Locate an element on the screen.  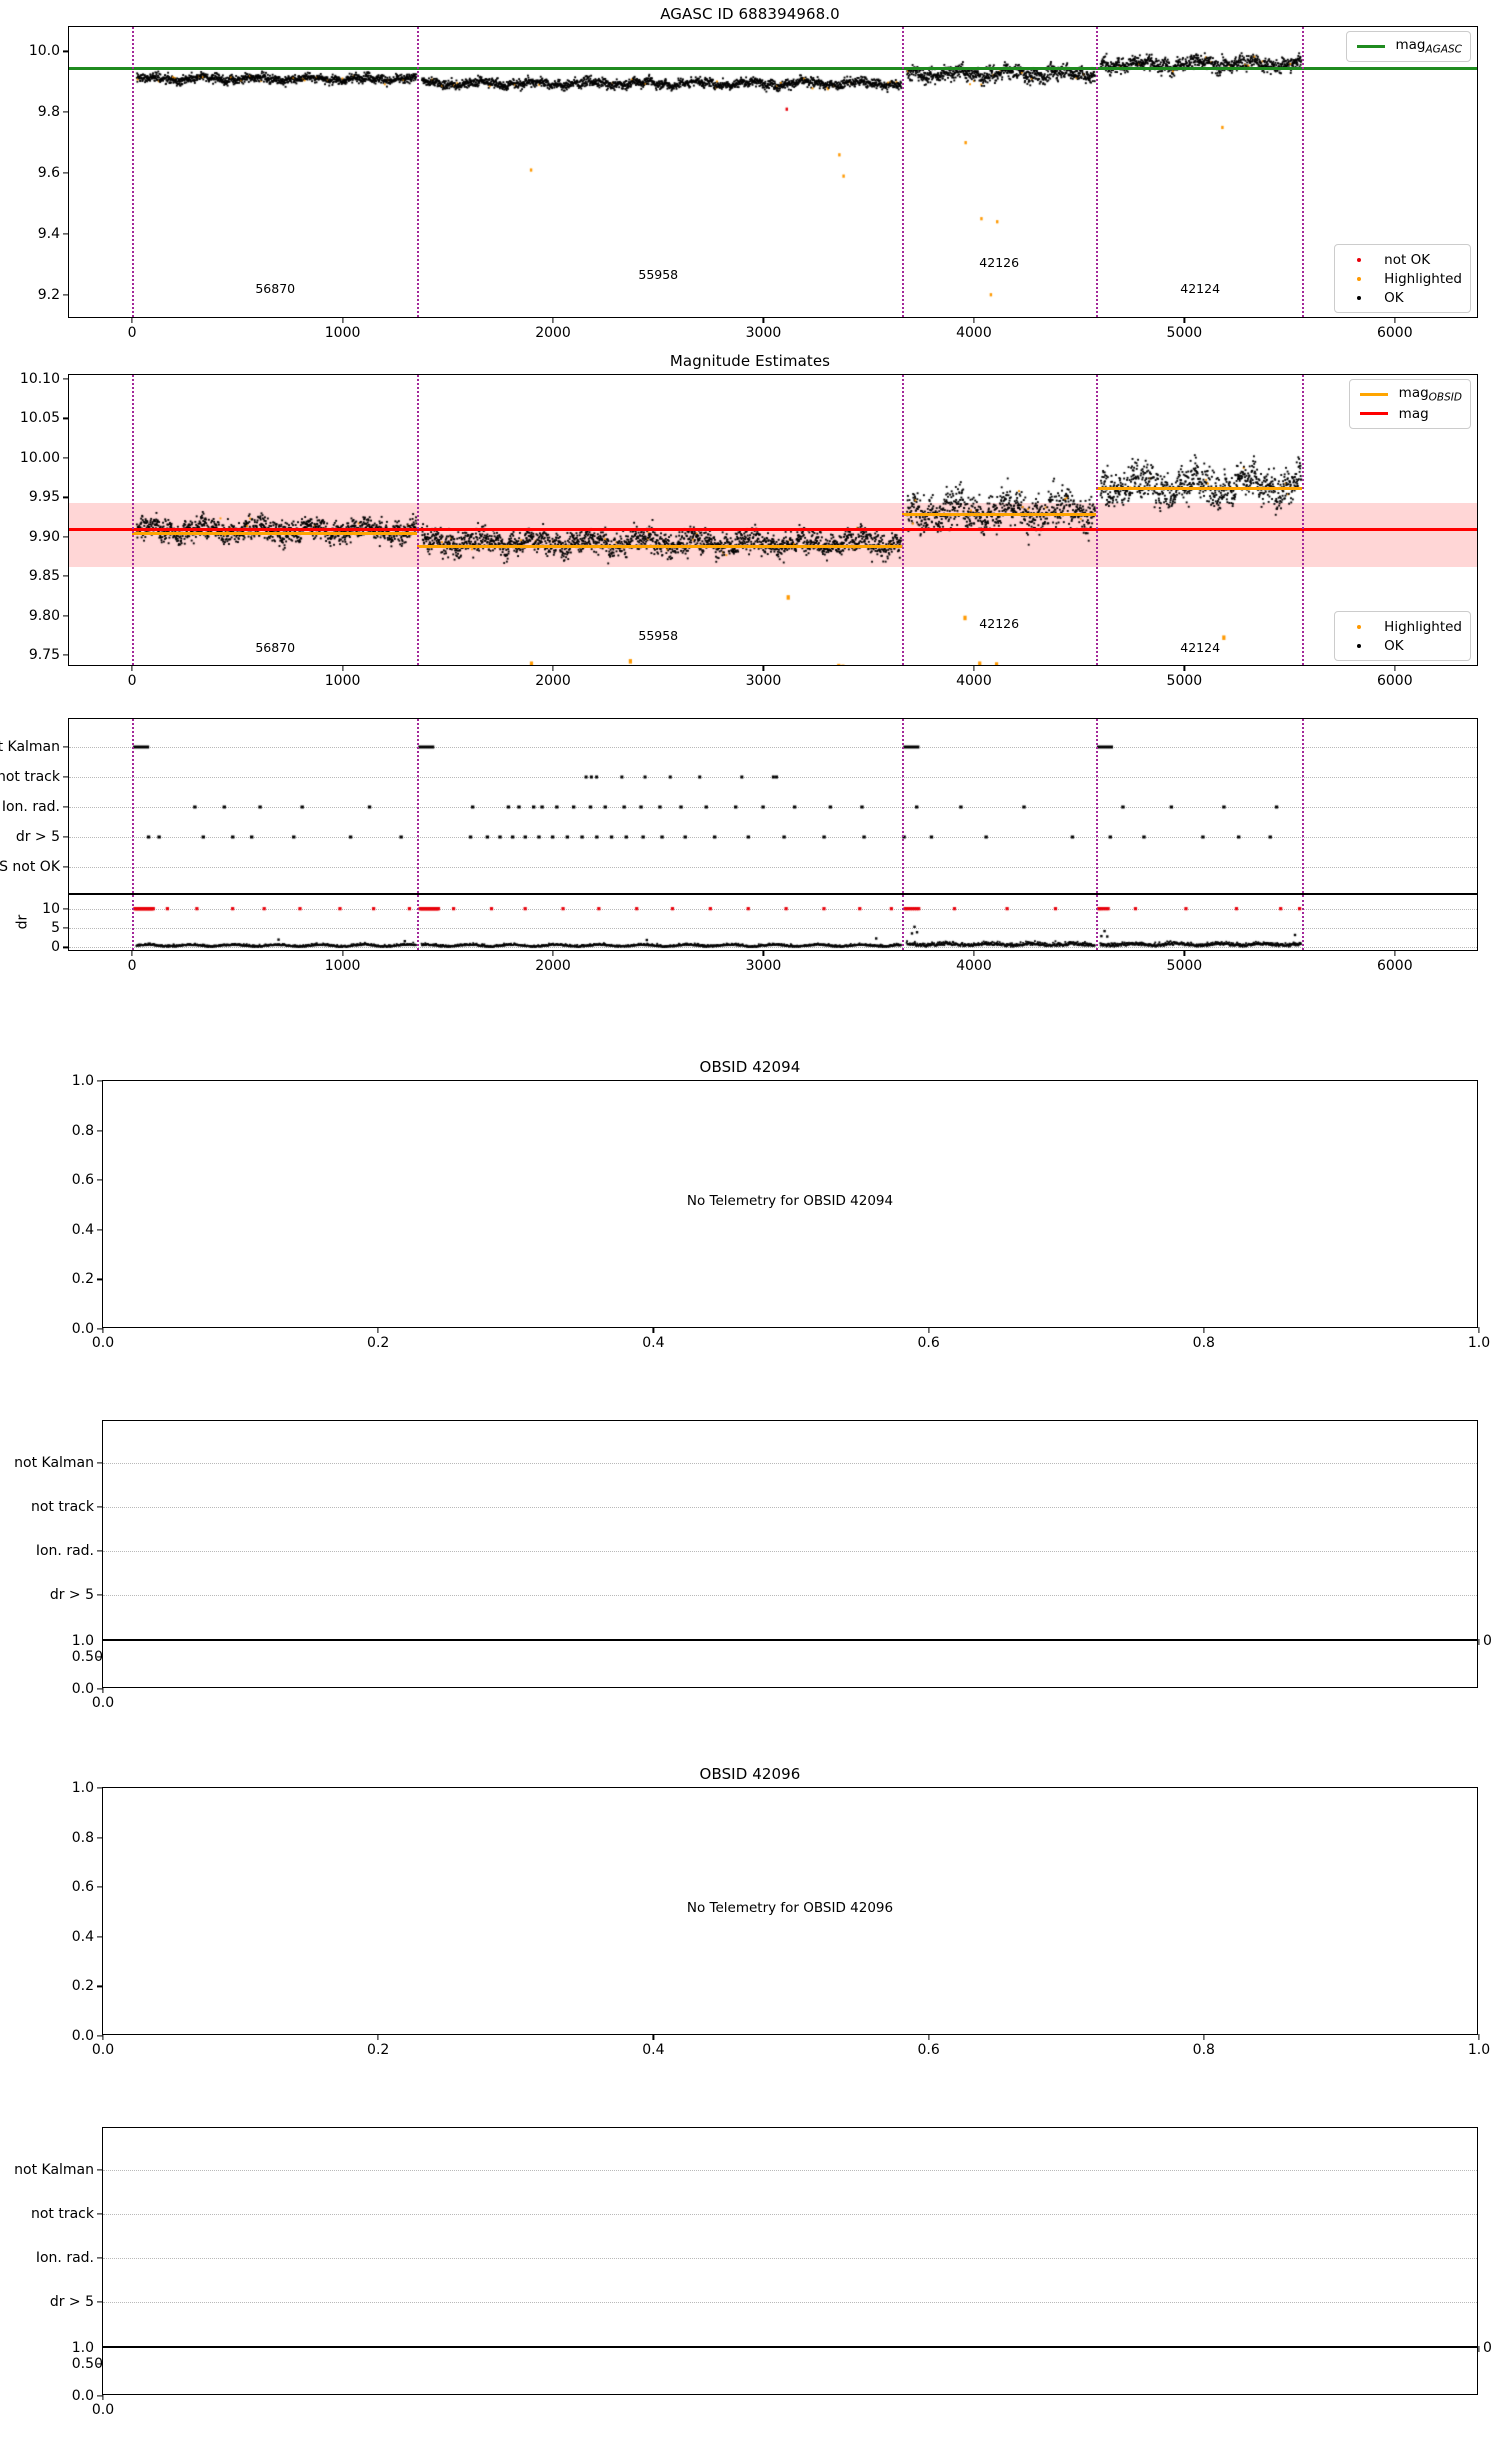
axes-dr-empty-42096: 0.5 0.0 0.0 is located at coordinates (775, 2382).